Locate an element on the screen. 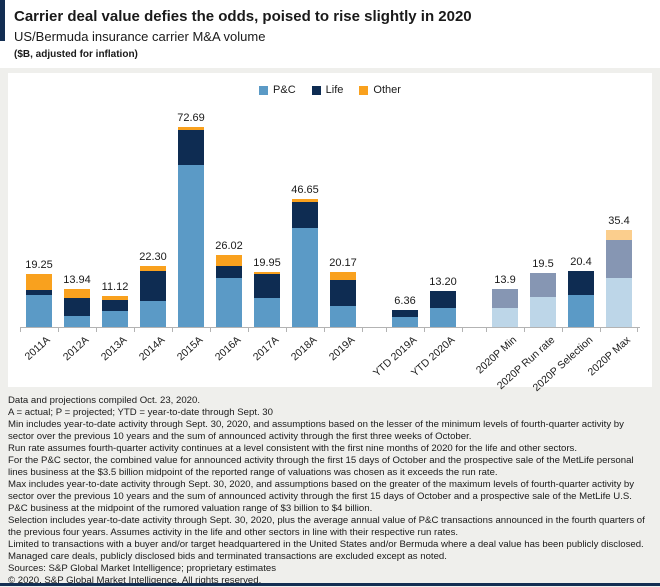 The height and width of the screenshot is (587, 660). axis-gap is located at coordinates (474, 223).